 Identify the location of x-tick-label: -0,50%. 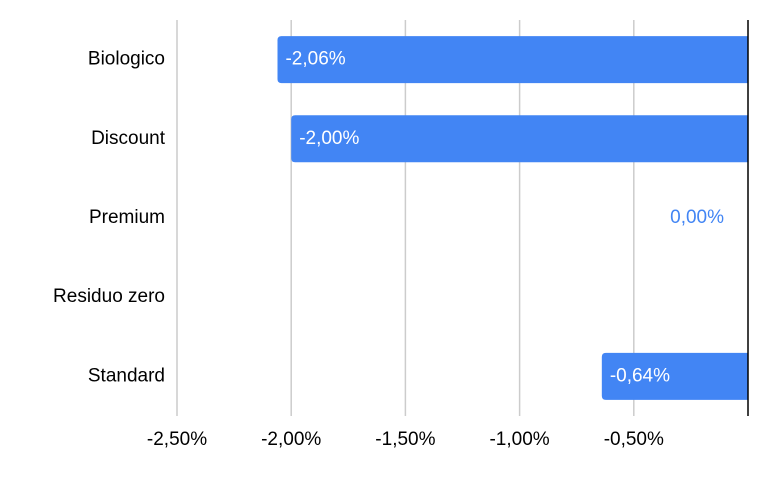
(634, 439).